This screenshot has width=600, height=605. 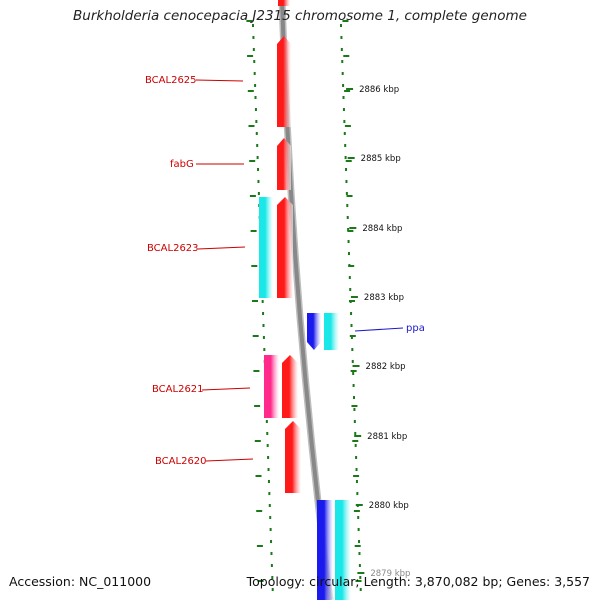 What do you see at coordinates (387, 437) in the screenshot?
I see `scale-tick-label: 2881 kbp` at bounding box center [387, 437].